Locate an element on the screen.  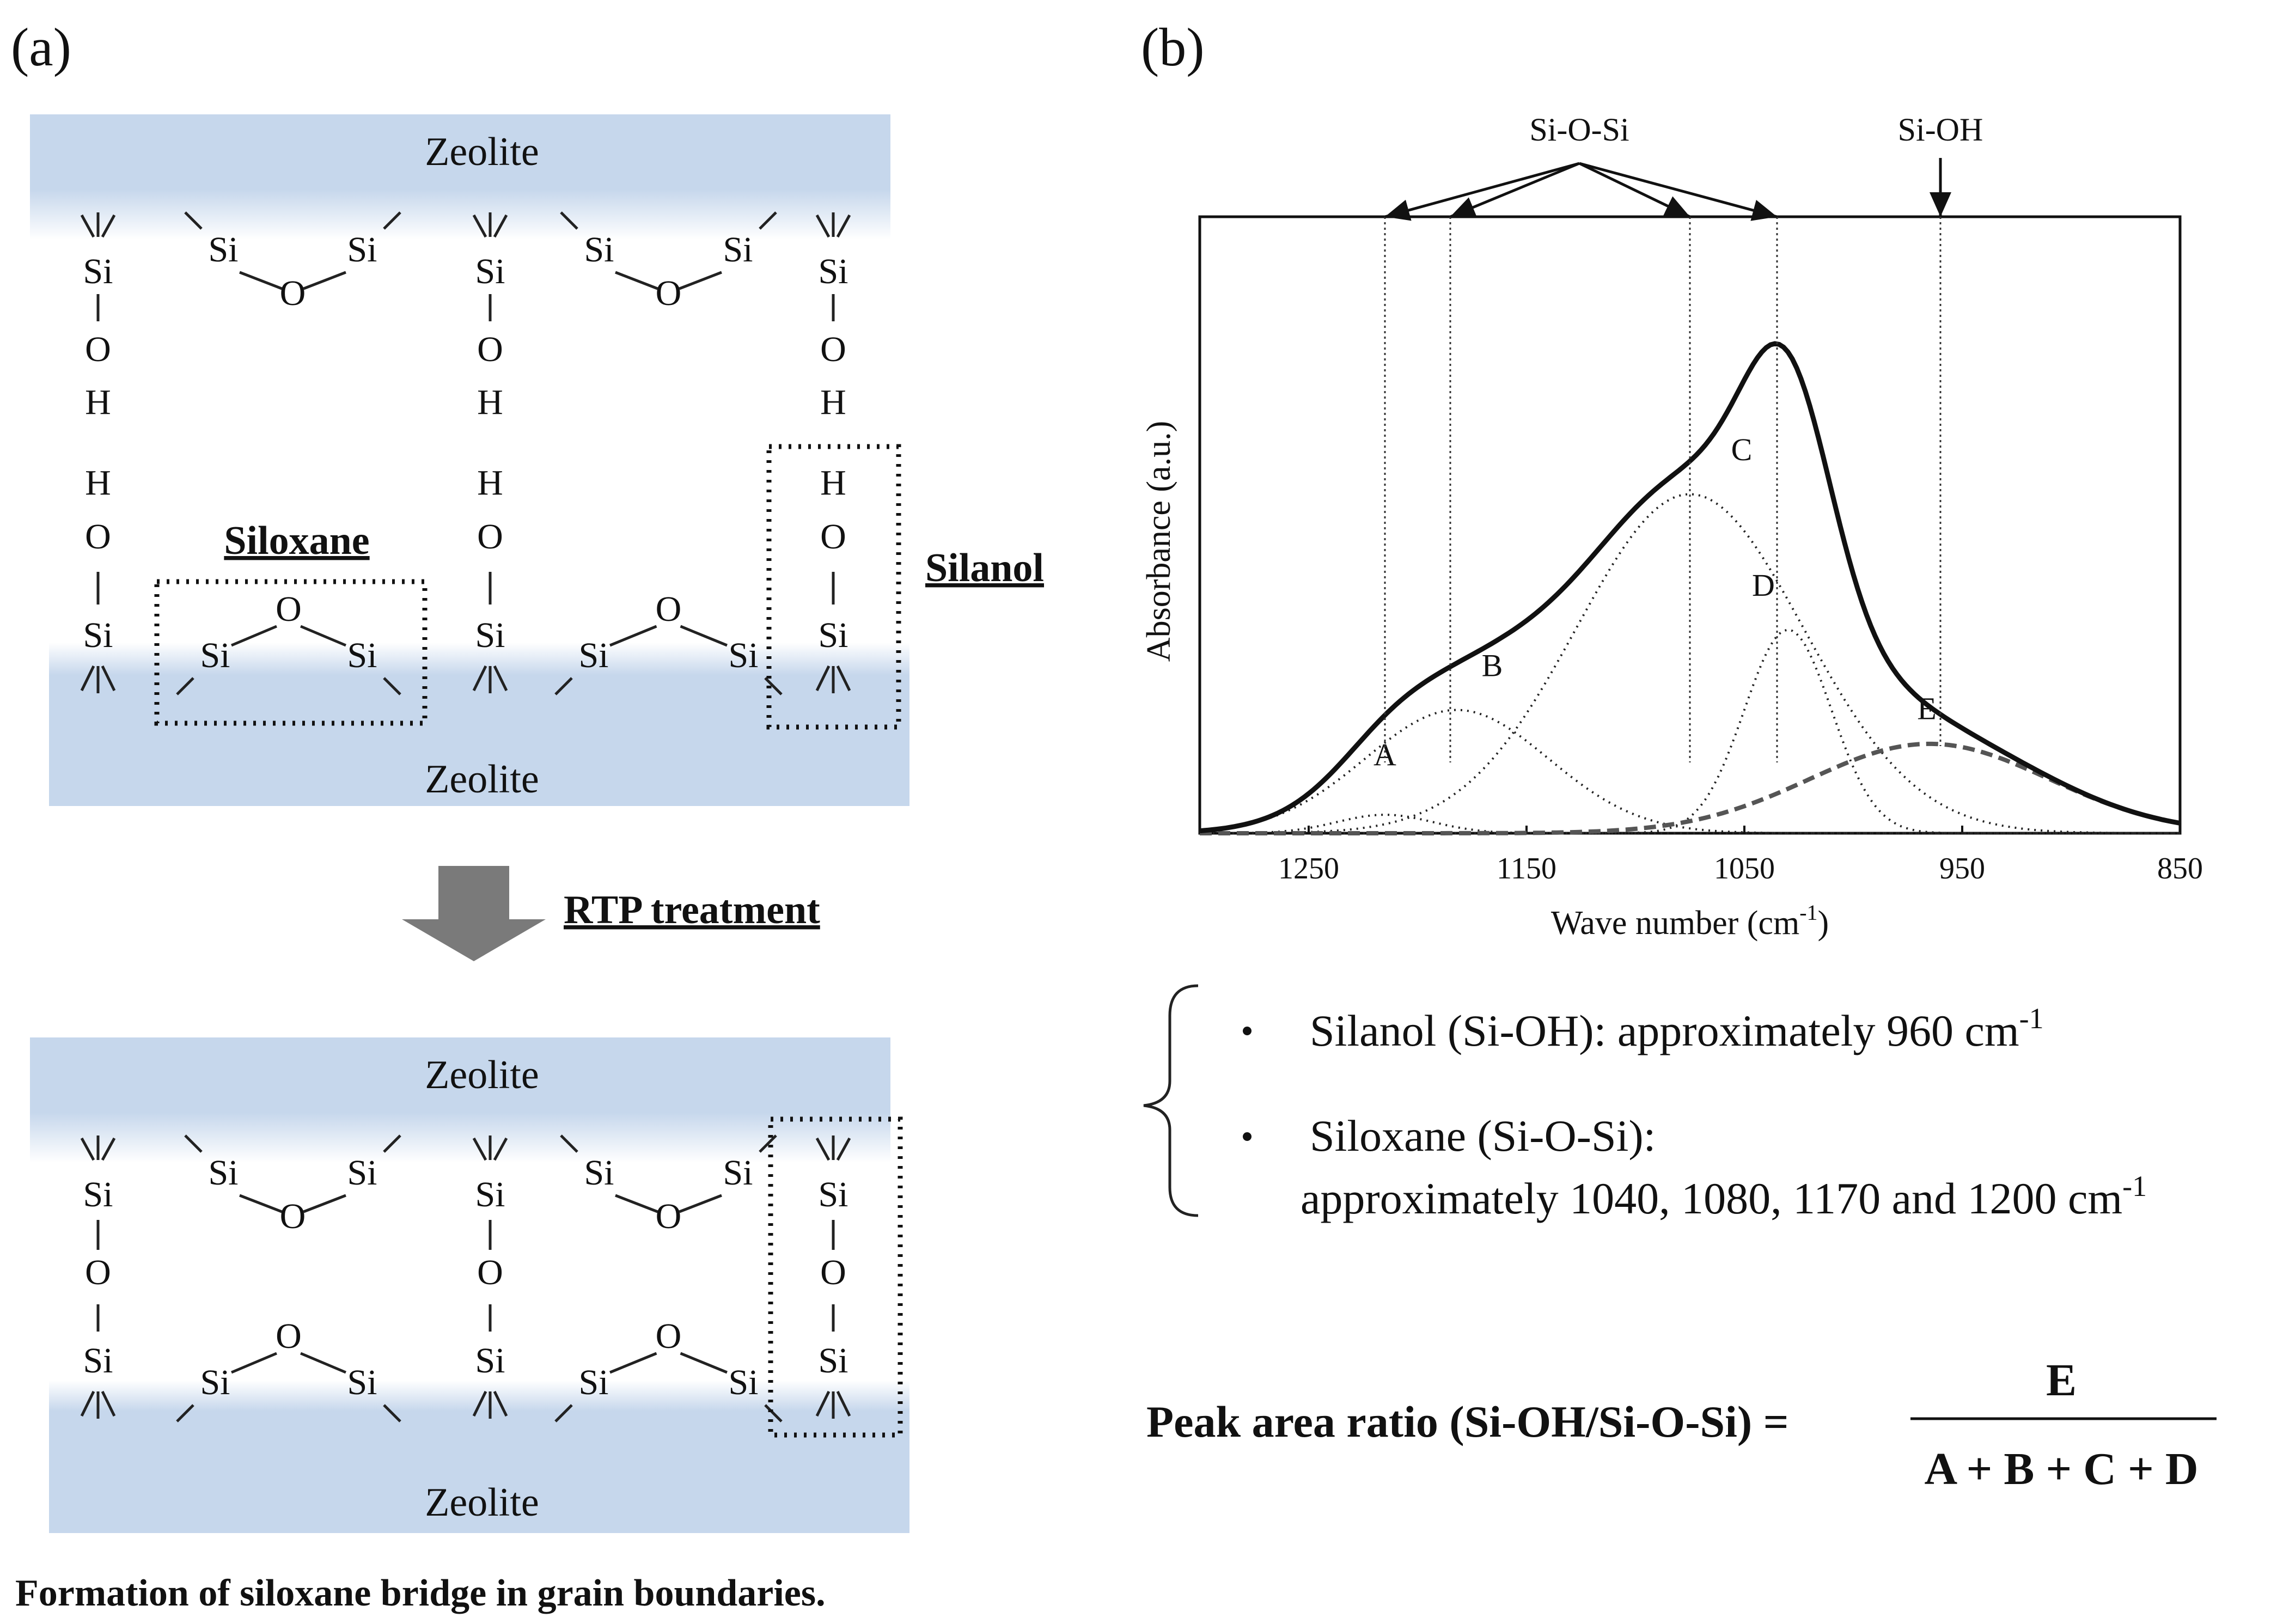
panel-b-label: (b) is located at coordinates (1173, 47).